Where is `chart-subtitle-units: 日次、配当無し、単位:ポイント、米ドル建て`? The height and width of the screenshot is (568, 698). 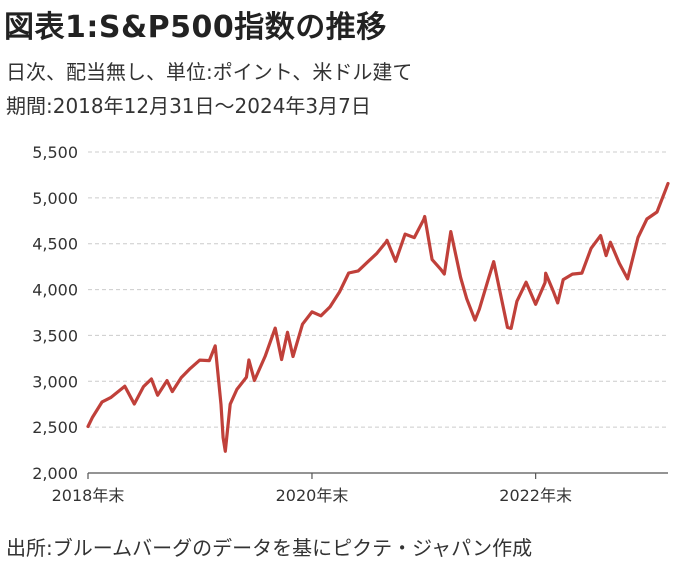
chart-subtitle-units: 日次、配当無し、単位:ポイント、米ドル建て is located at coordinates (209, 72).